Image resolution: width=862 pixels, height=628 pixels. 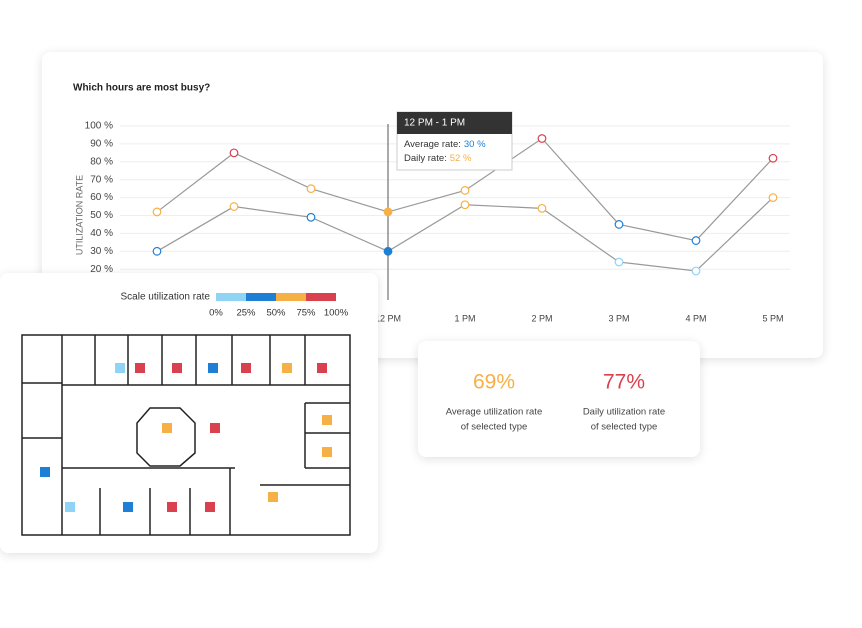 I want to click on tooltip-header, so click(x=454, y=123).